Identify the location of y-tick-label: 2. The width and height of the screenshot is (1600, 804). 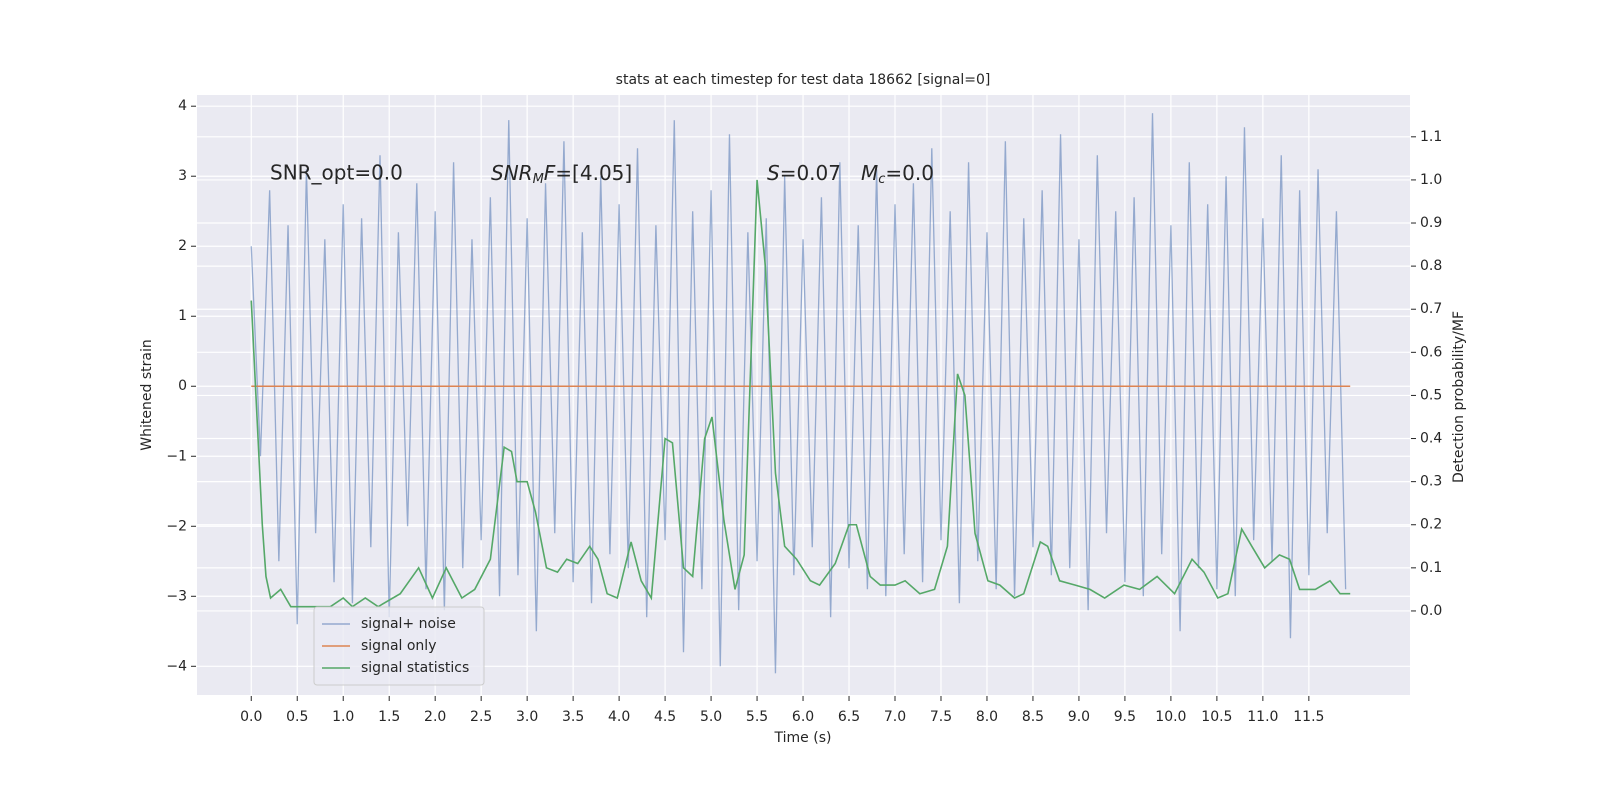
(182, 246).